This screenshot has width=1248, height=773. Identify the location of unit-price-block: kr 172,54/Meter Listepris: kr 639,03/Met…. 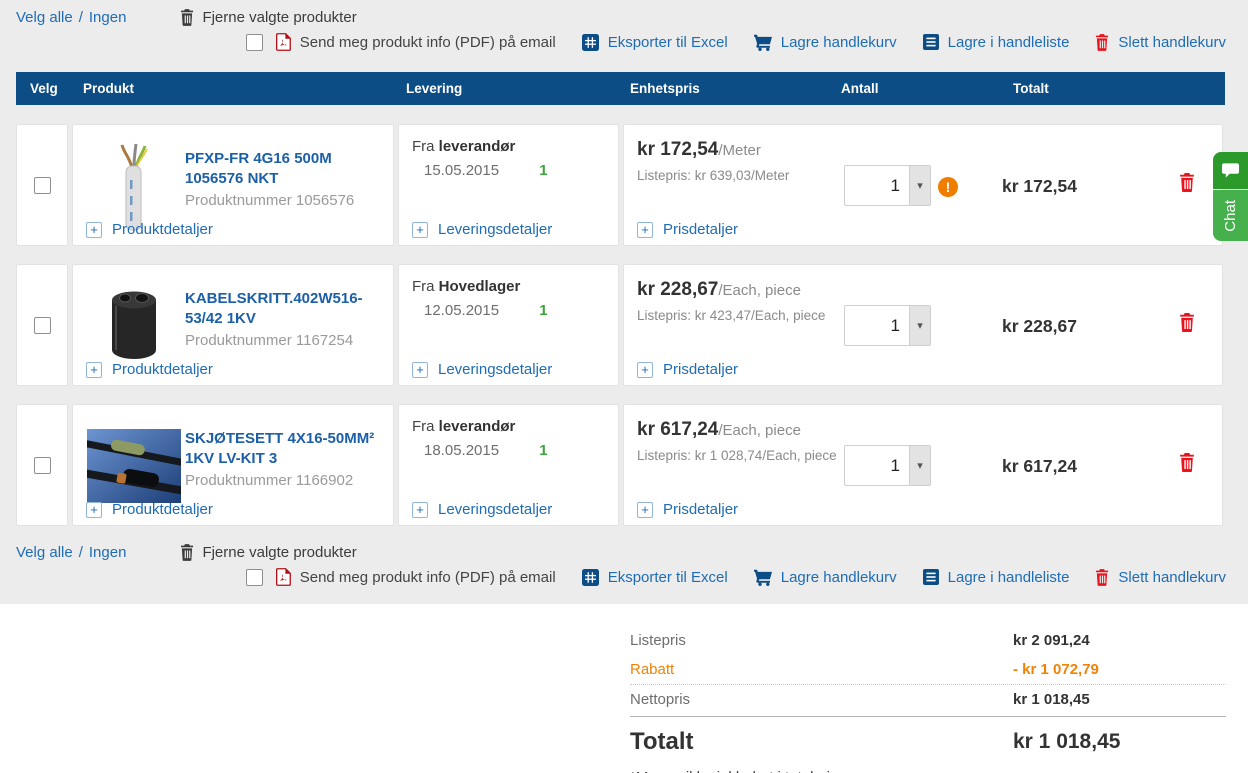
(744, 162).